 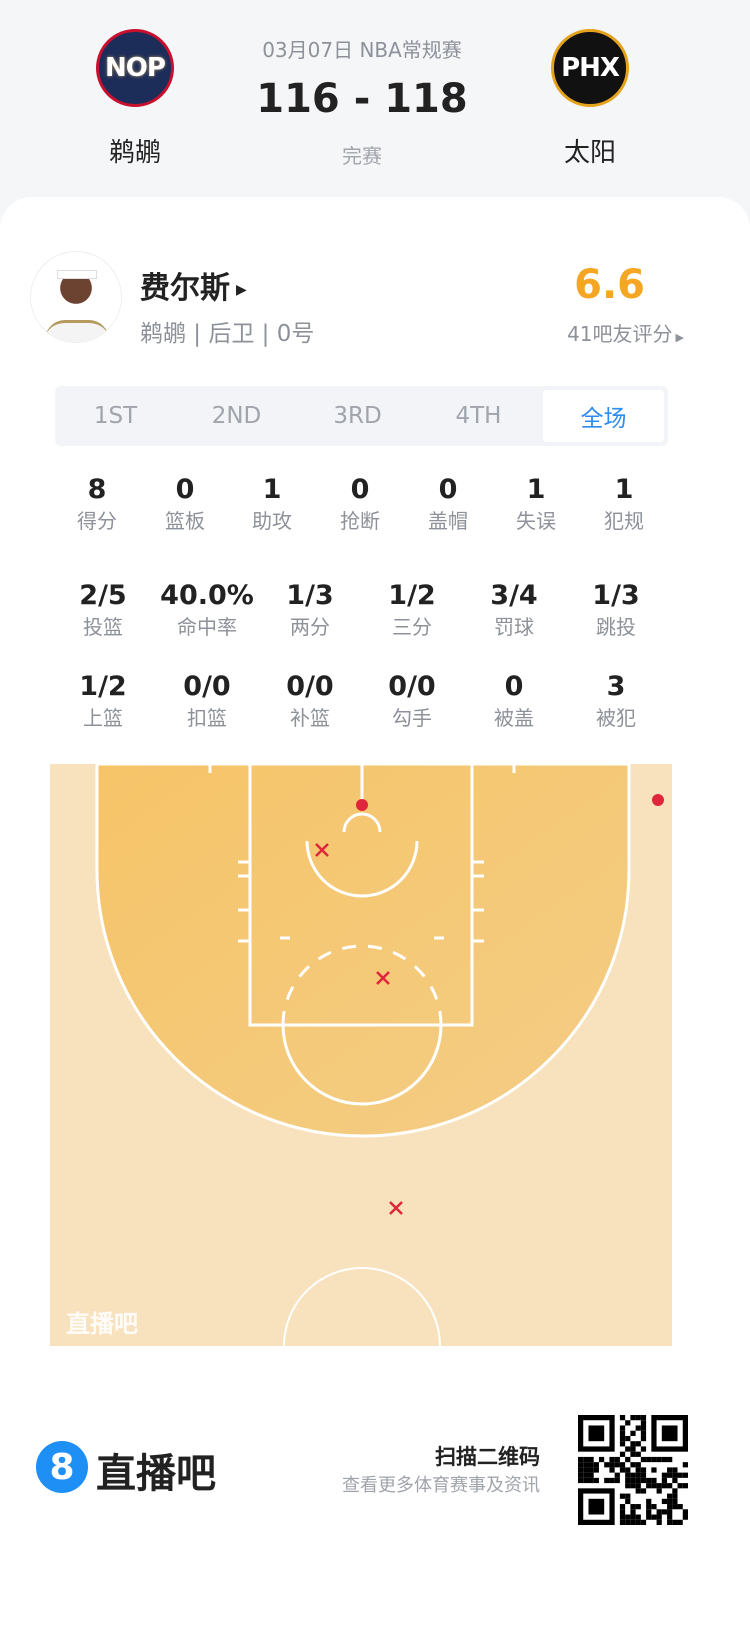 I want to click on player-rating: 6.6, so click(x=609, y=285).